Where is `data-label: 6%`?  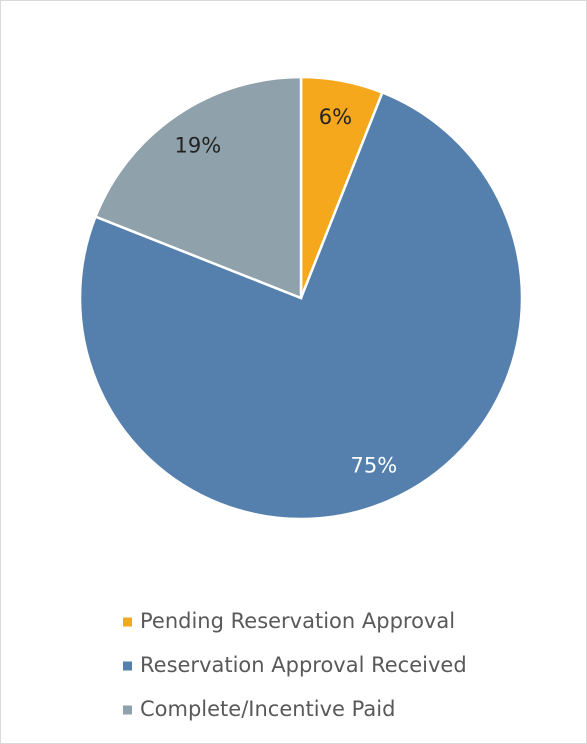 data-label: 6% is located at coordinates (335, 117).